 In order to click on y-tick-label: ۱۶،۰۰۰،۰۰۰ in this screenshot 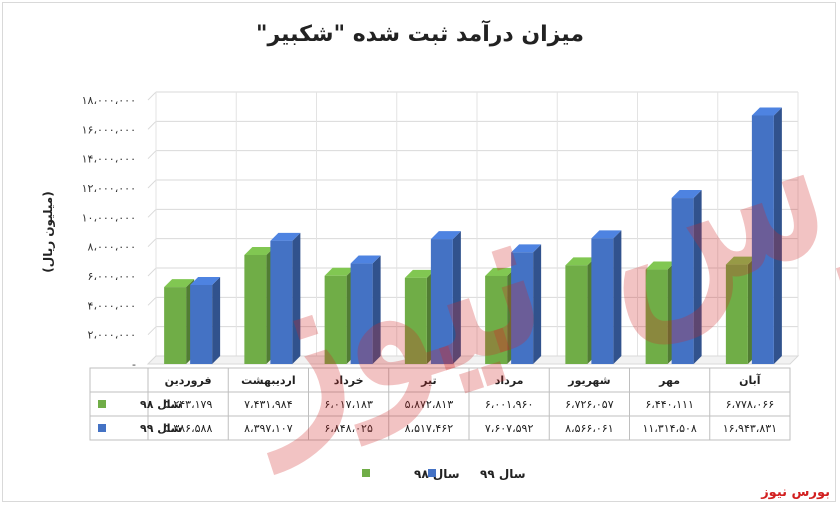, I will do `click(109, 129)`.